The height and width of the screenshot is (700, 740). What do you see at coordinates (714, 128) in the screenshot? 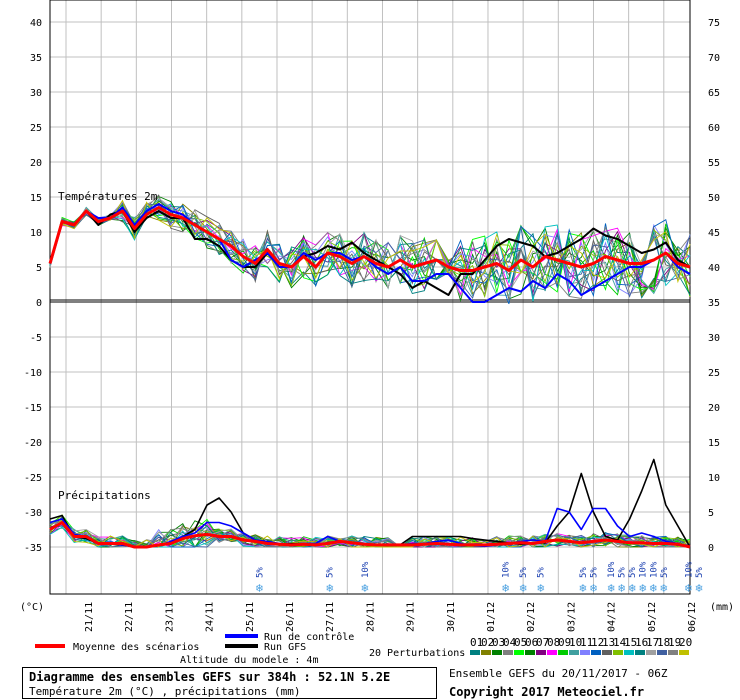
I see `right-tick-label: 60` at bounding box center [714, 128].